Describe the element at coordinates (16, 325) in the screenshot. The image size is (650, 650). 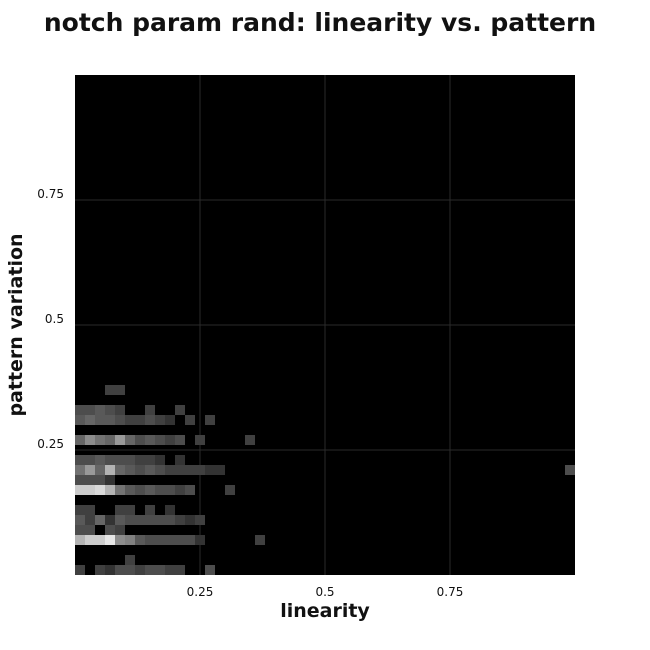
I see `y-axis-label: pattern variation` at that location.